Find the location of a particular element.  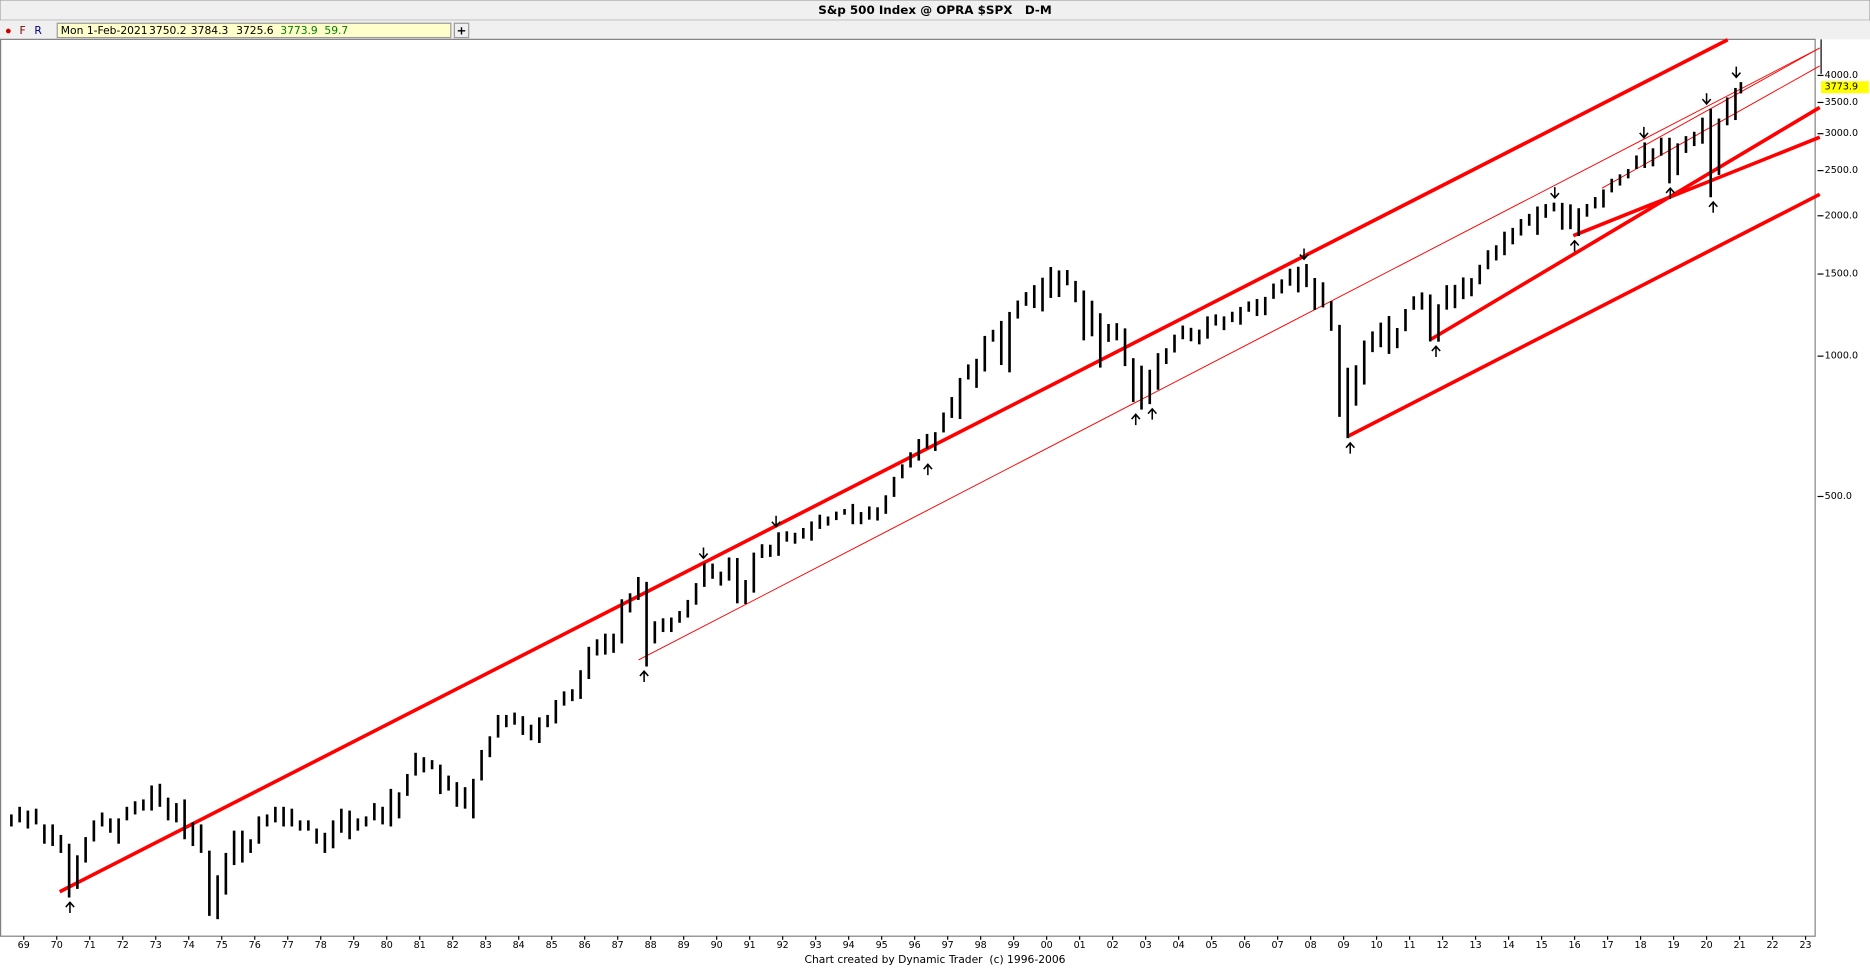

y-tick-label: 1000.0 is located at coordinates (1841, 356).